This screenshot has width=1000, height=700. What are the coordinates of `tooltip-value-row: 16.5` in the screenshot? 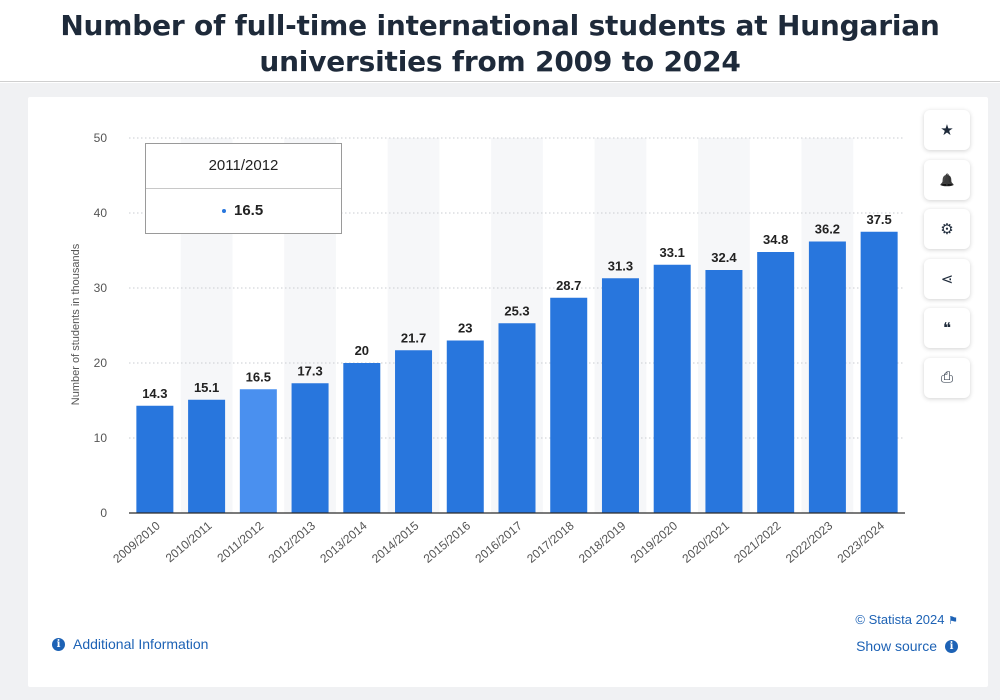 It's located at (243, 211).